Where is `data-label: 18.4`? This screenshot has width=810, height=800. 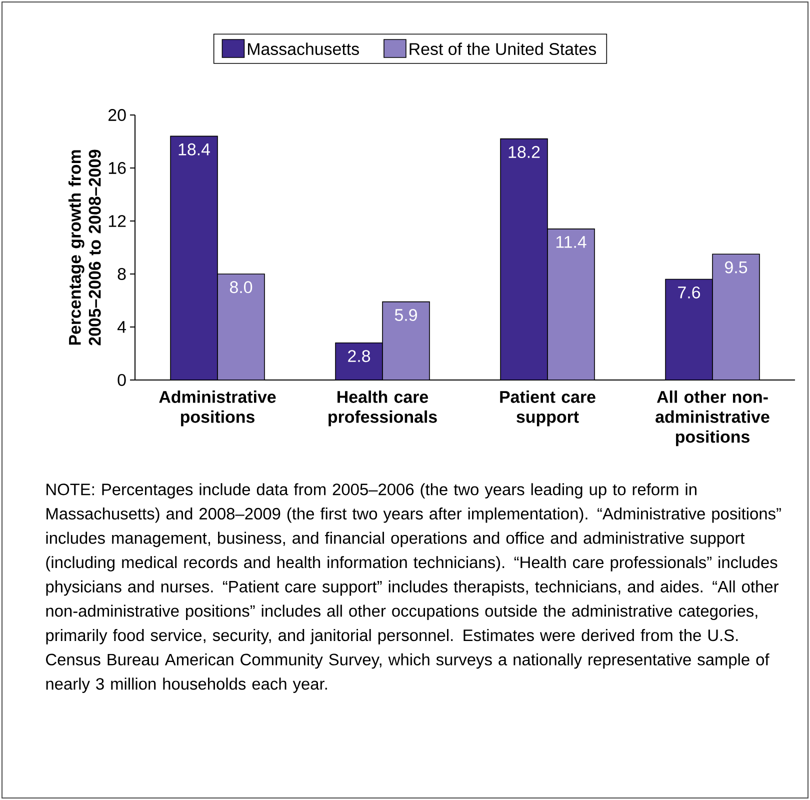
data-label: 18.4 is located at coordinates (194, 149).